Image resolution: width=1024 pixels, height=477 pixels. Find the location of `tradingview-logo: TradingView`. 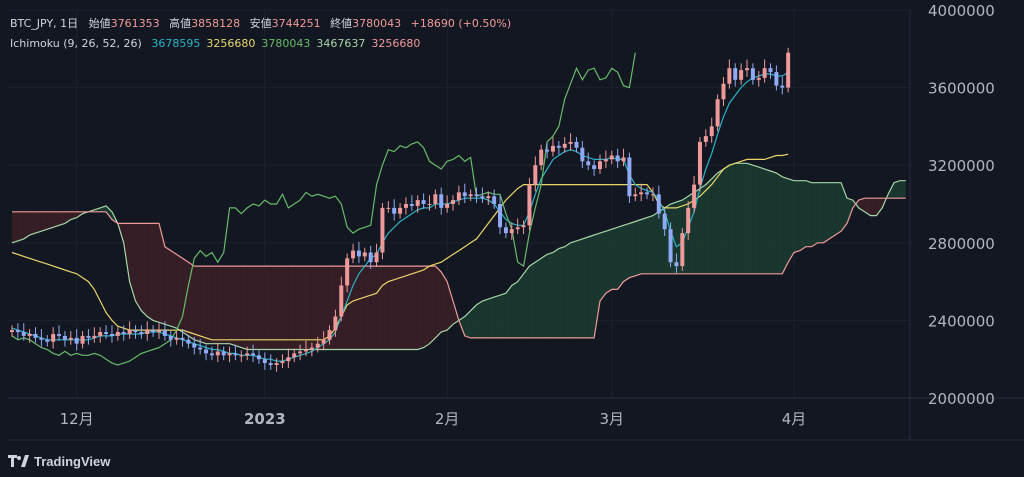

tradingview-logo: TradingView is located at coordinates (59, 461).